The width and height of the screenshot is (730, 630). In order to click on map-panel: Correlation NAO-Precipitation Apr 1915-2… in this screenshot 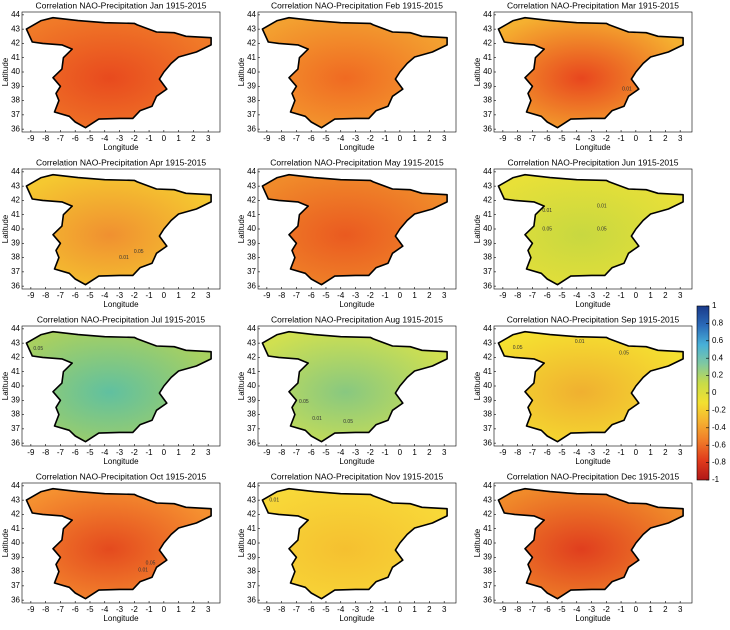, I will do `click(111, 233)`.